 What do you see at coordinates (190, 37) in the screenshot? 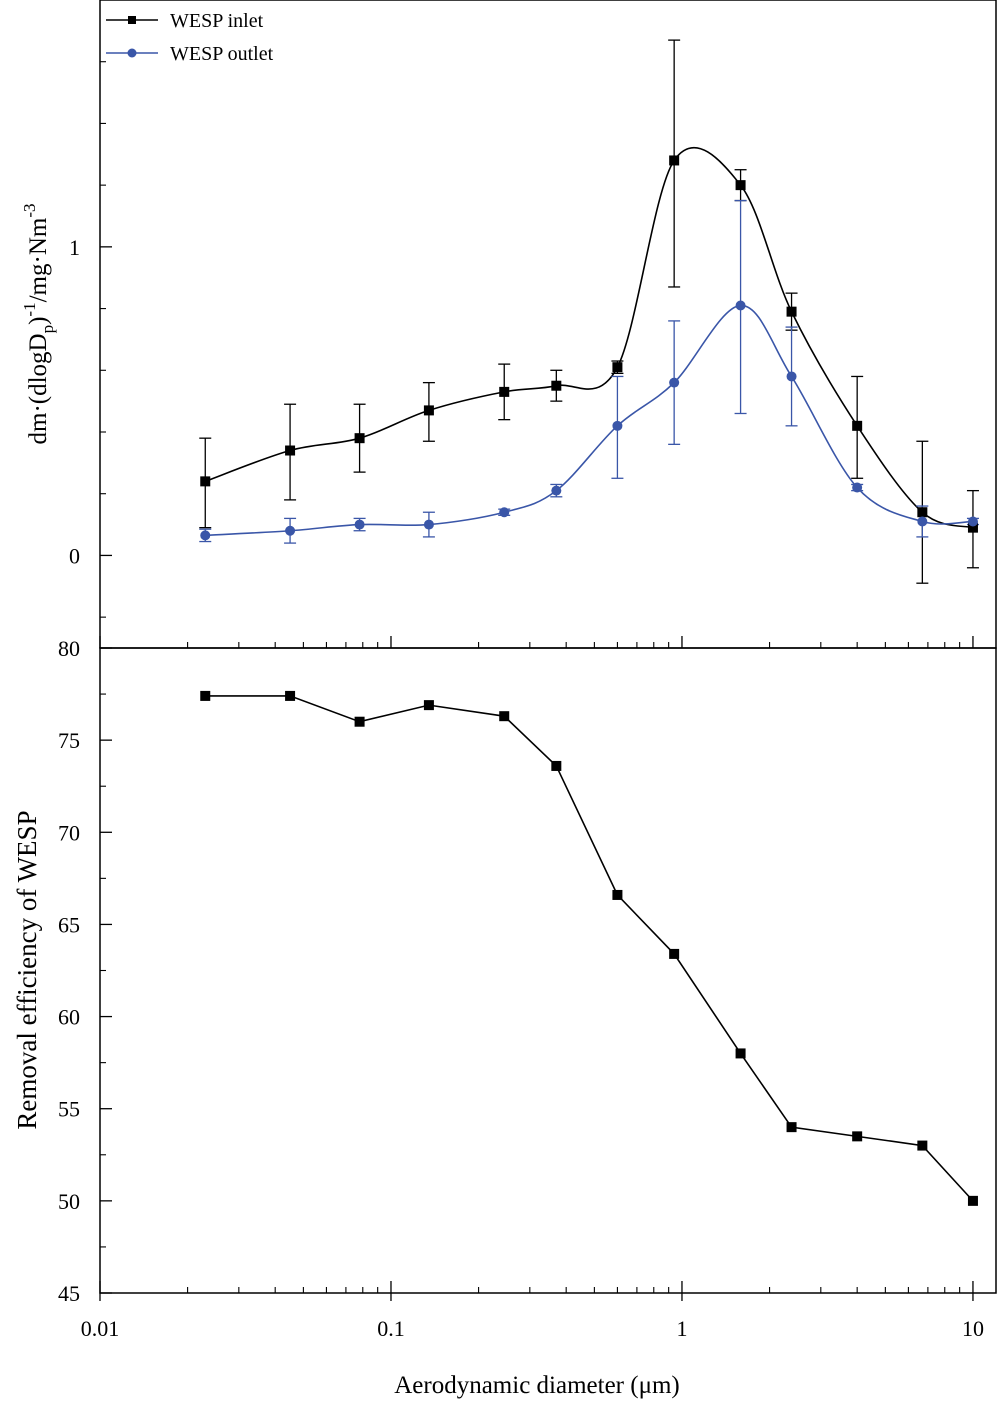
I see `top-legend: WESP inlet WESP outlet` at bounding box center [190, 37].